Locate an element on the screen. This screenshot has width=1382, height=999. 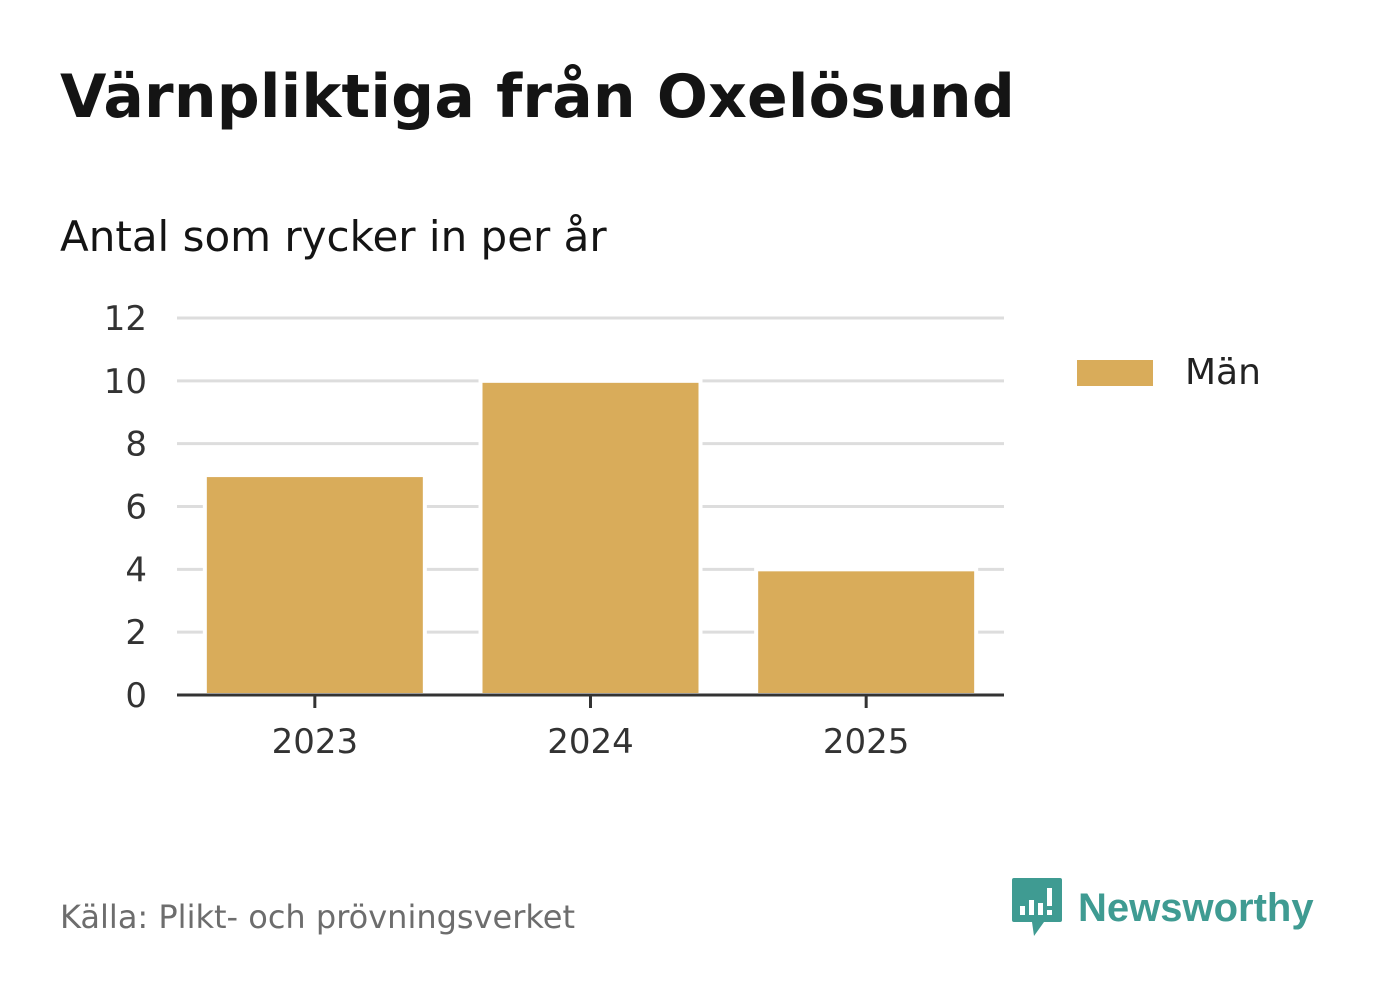
chart-title: Värnpliktiga från Oxelösund is located at coordinates (537, 97).